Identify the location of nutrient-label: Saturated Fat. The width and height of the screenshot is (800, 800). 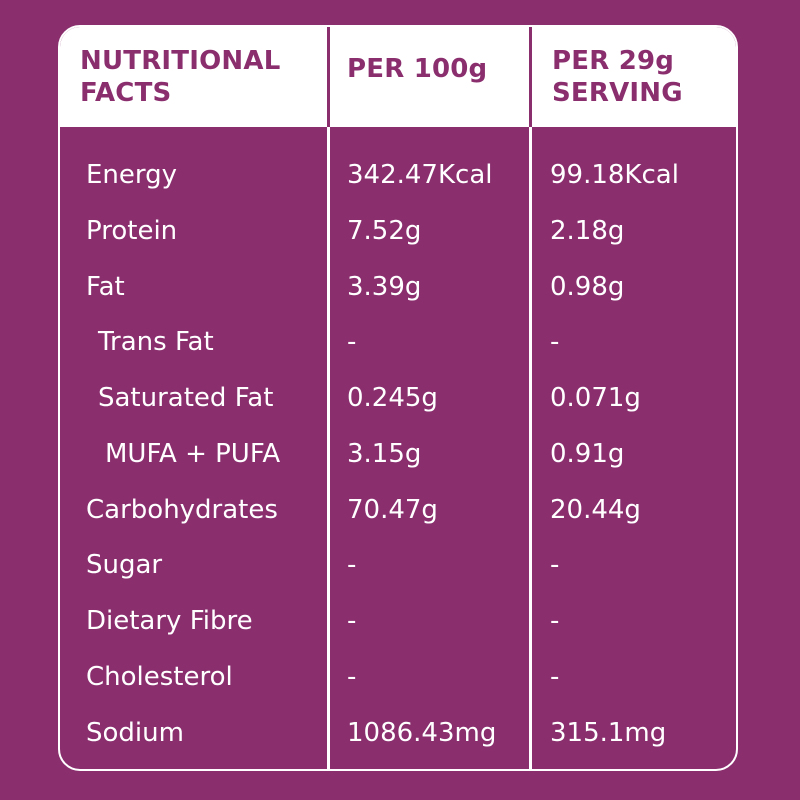
(186, 398).